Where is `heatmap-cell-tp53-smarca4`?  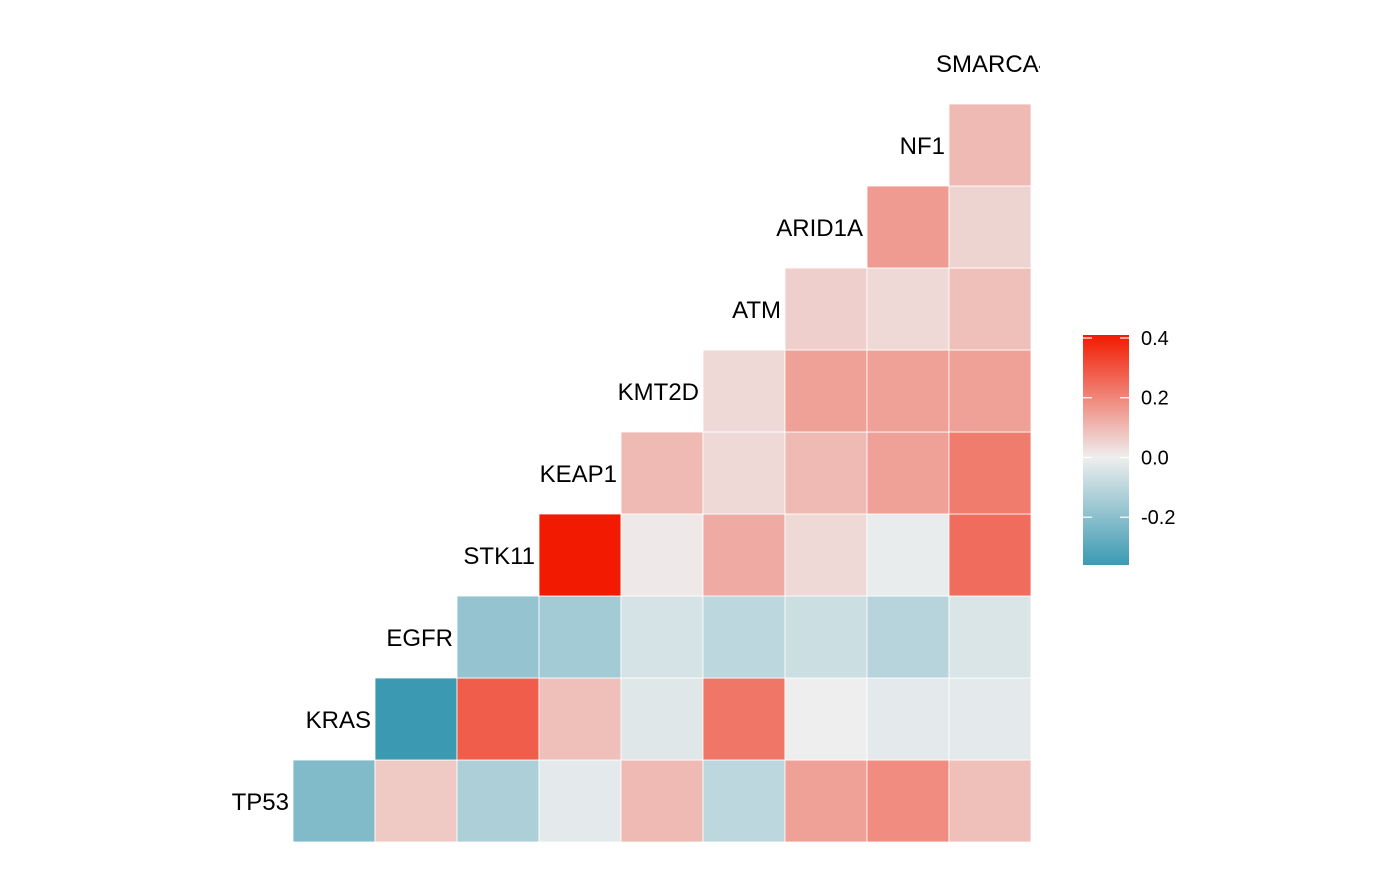
heatmap-cell-tp53-smarca4 is located at coordinates (990, 801).